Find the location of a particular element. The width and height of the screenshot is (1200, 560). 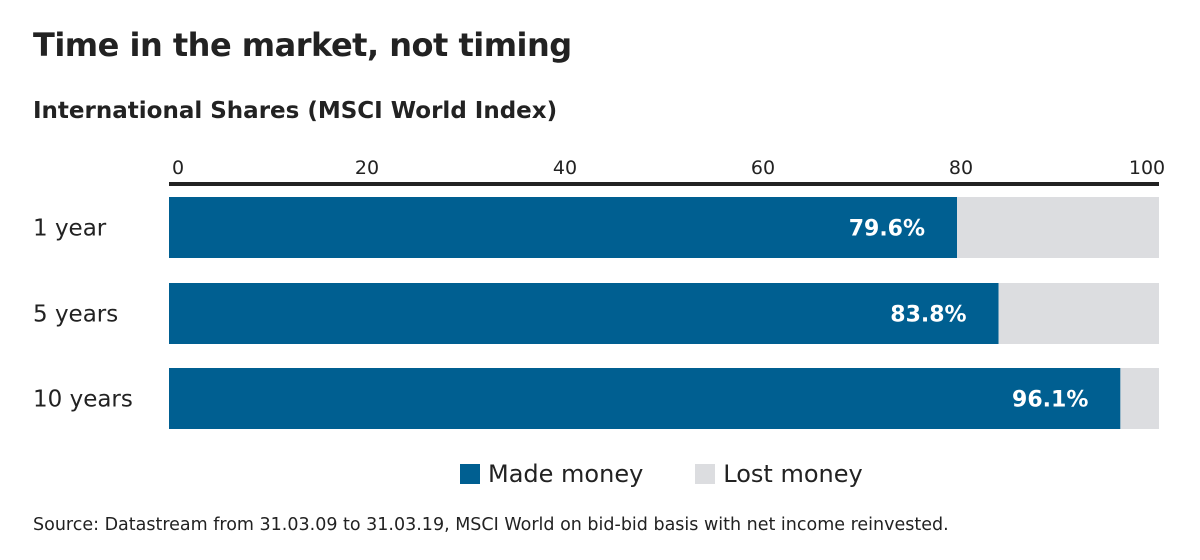

data-label: 83.8% is located at coordinates (928, 315).